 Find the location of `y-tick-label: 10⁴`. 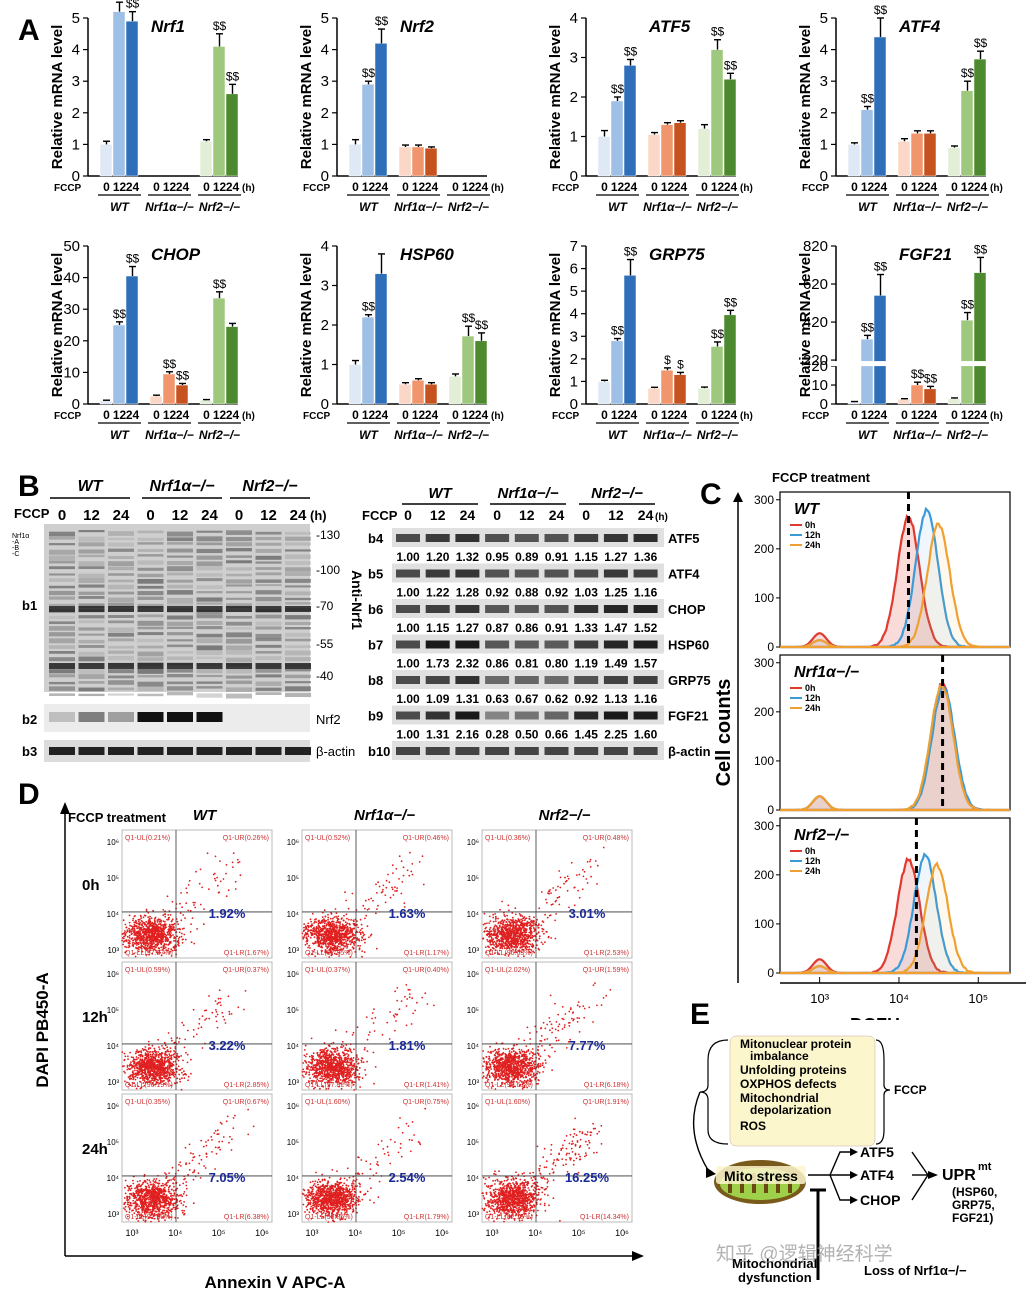

y-tick-label: 10⁴ is located at coordinates (293, 914).